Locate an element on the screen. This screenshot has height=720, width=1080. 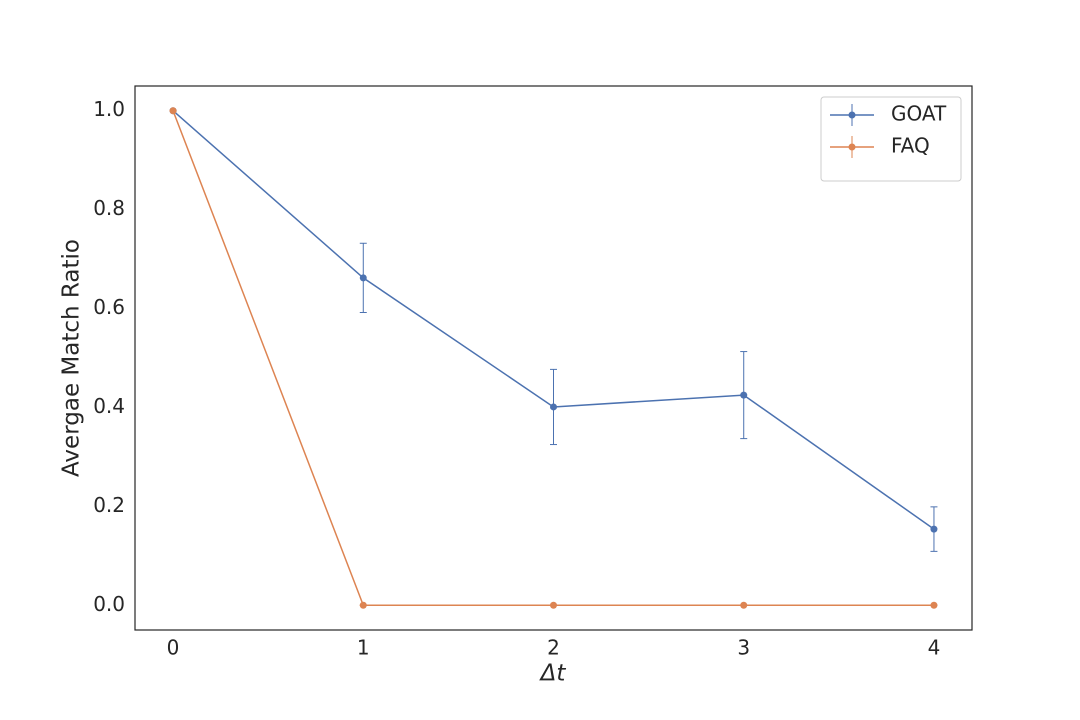
y-tick-label: 0.4 is located at coordinates (109, 406).